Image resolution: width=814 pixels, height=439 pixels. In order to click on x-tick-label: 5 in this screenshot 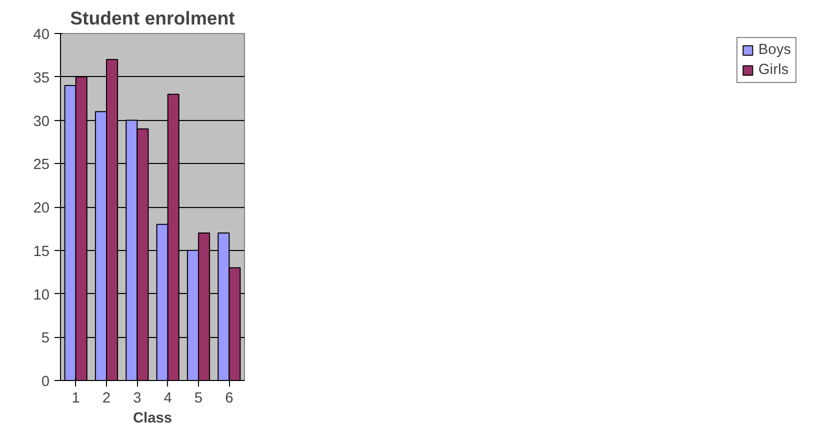, I will do `click(198, 398)`.